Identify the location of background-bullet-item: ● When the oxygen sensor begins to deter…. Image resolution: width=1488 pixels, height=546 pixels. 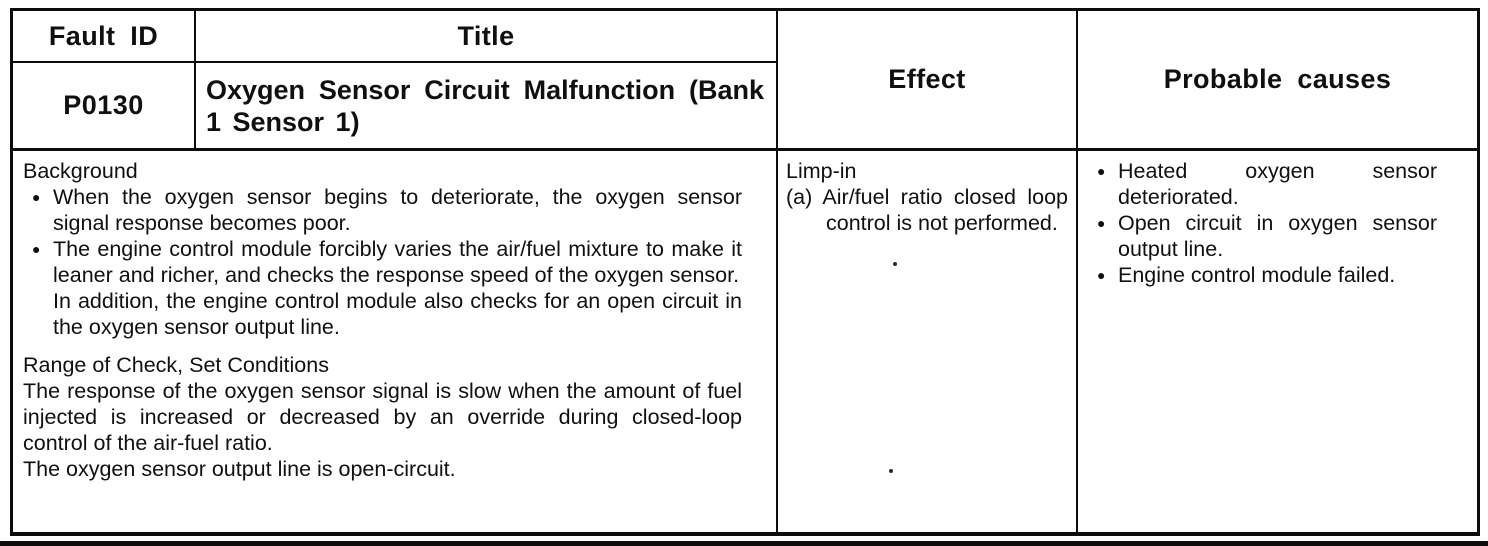
(382, 210).